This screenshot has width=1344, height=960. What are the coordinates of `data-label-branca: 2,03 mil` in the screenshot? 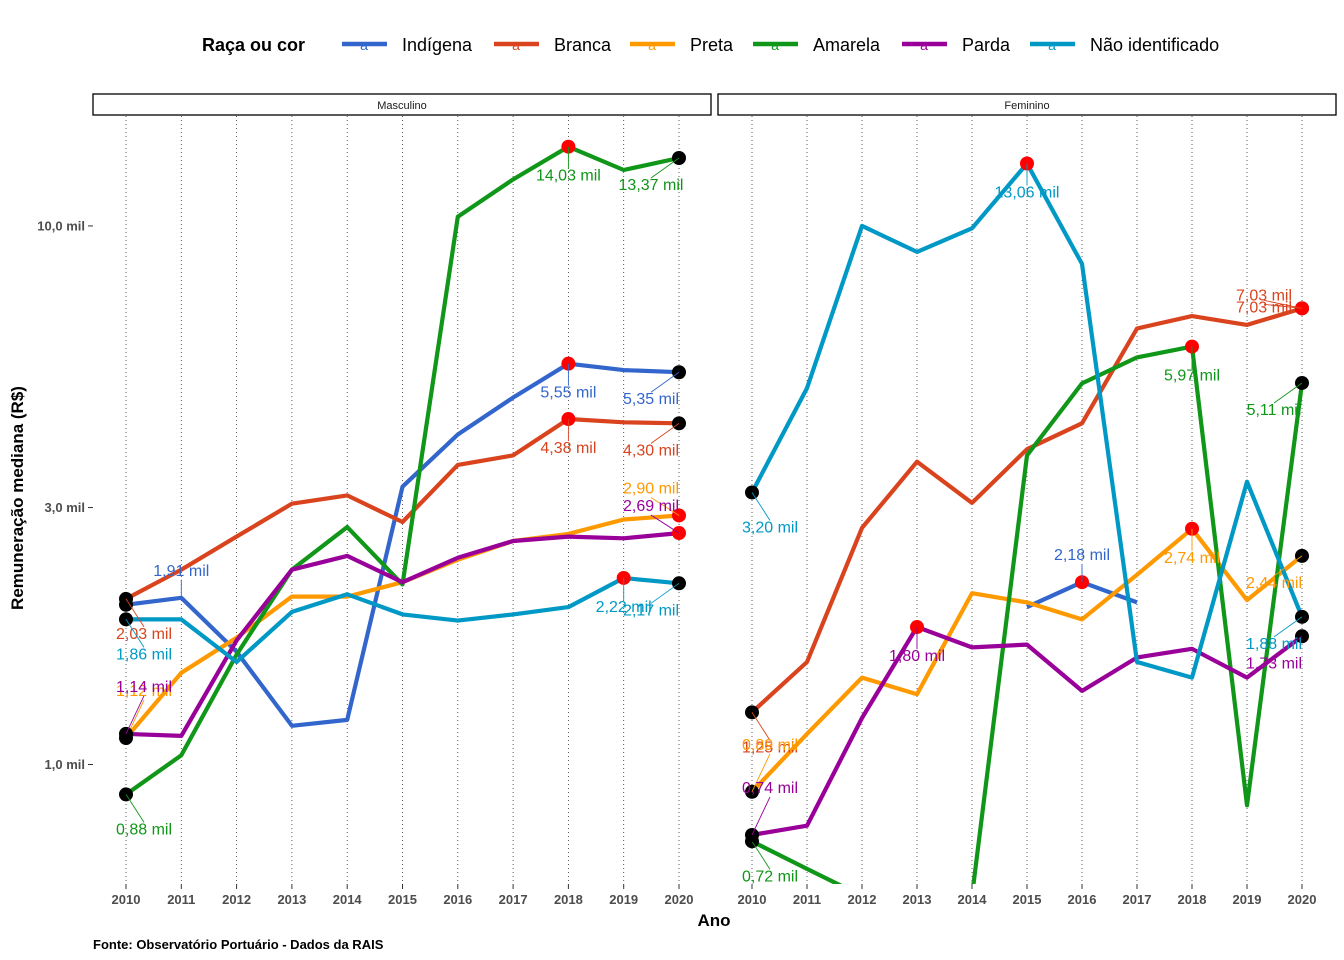 It's located at (144, 634).